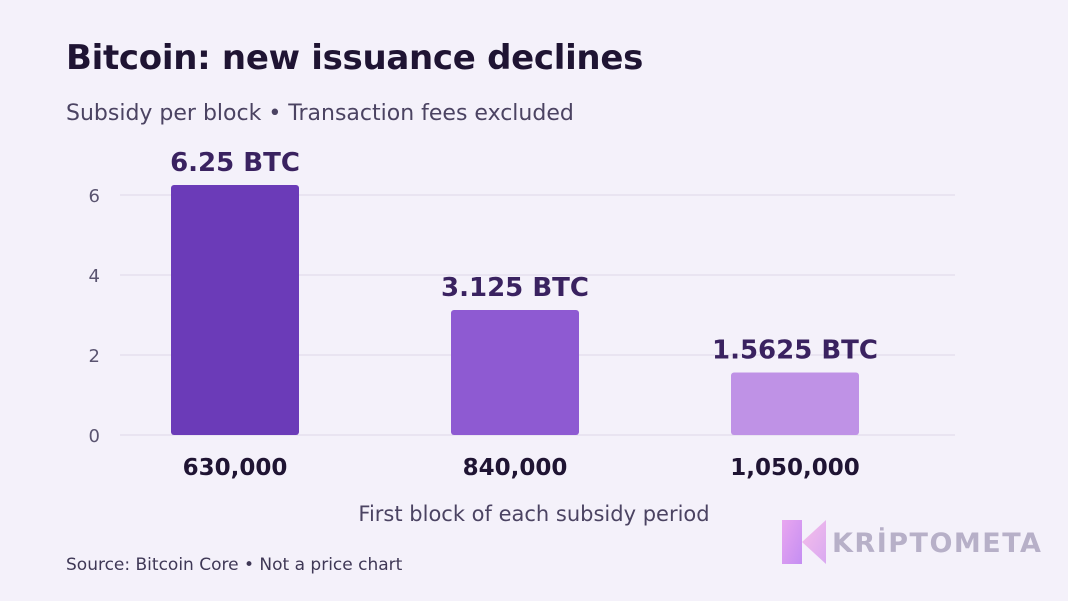  Describe the element at coordinates (94, 356) in the screenshot. I see `y-tick-label: 2` at that location.